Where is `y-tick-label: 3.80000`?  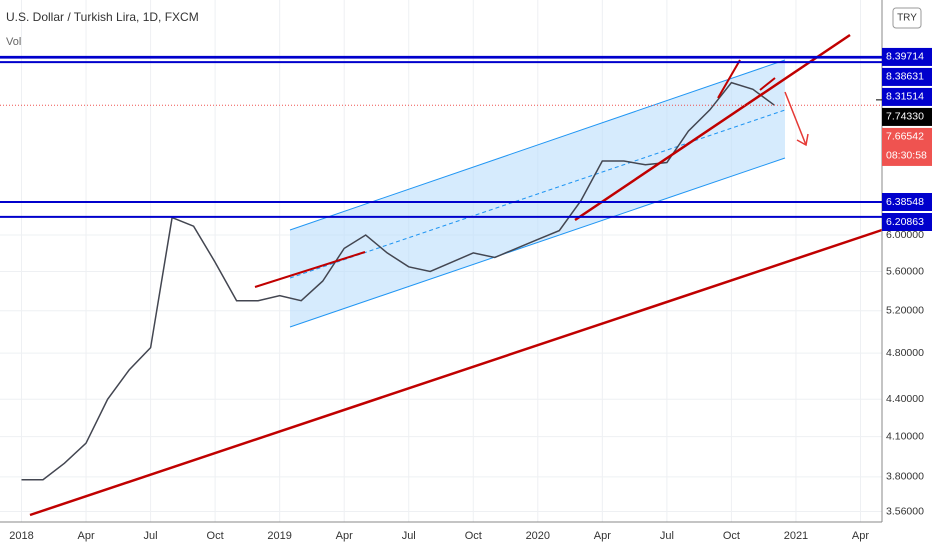
y-tick-label: 3.80000 is located at coordinates (905, 477).